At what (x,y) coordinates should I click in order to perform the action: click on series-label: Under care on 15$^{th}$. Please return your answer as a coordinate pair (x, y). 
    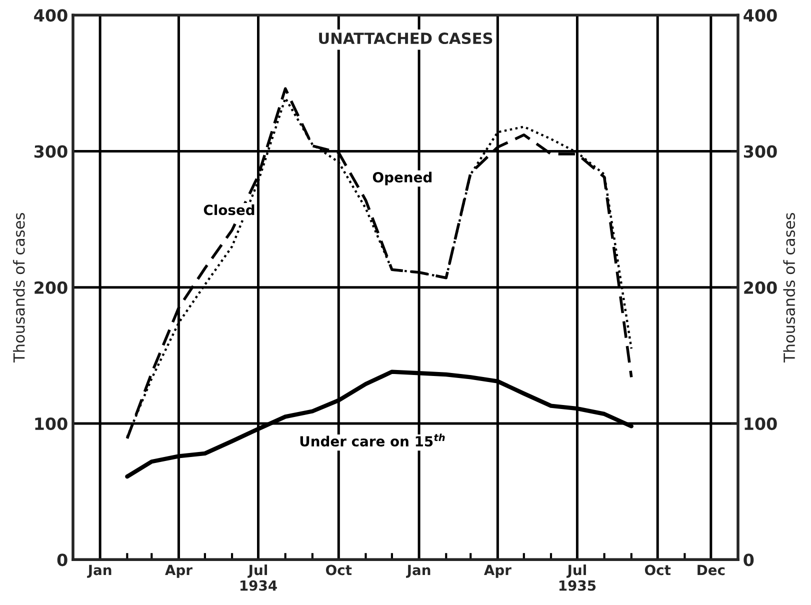
    Looking at the image, I should click on (372, 440).